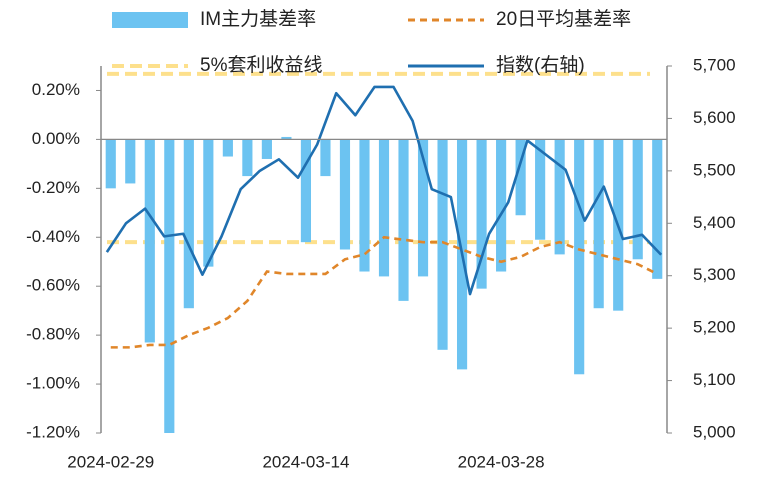 The image size is (759, 485). What do you see at coordinates (53, 431) in the screenshot?
I see `y-left-tick-label-7: -1.20%` at bounding box center [53, 431].